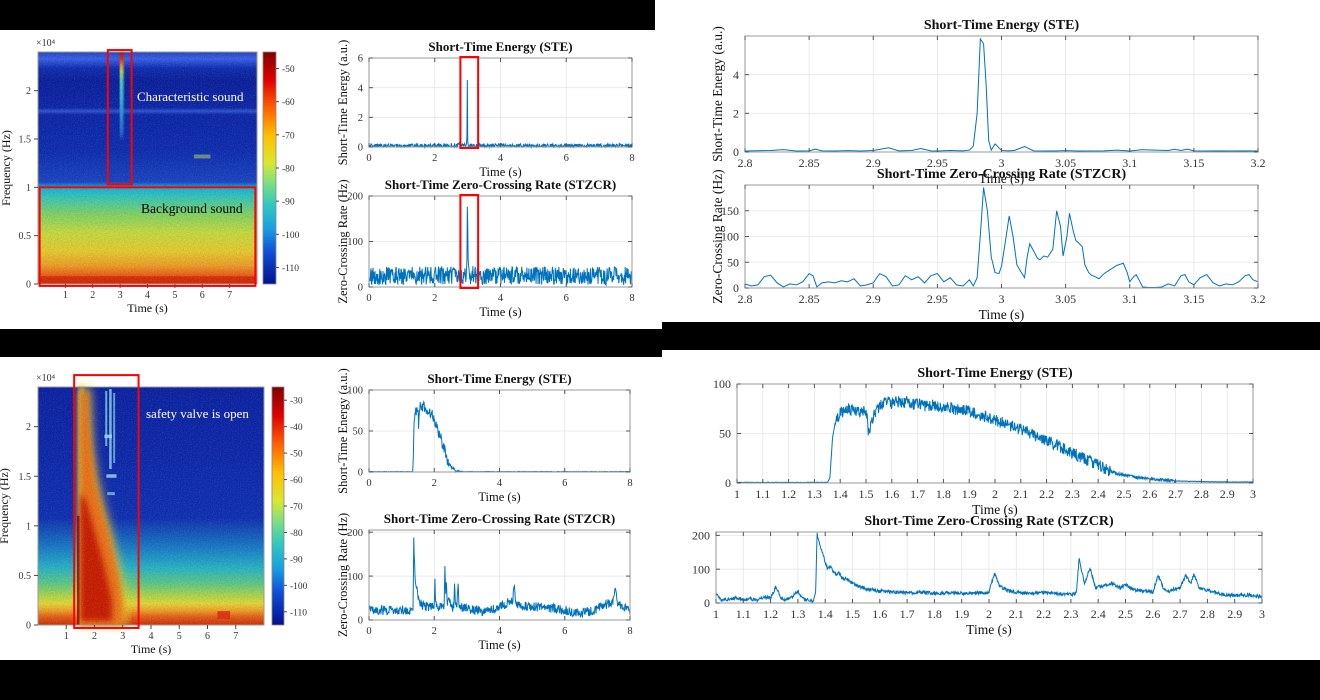 The width and height of the screenshot is (1320, 700). I want to click on svg-text: -60, so click(288, 103).